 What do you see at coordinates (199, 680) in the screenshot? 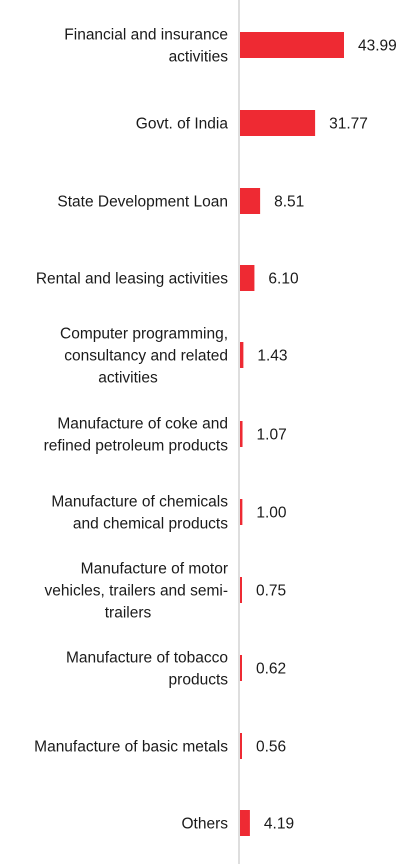
I see `category-label-8-line-1: products` at bounding box center [199, 680].